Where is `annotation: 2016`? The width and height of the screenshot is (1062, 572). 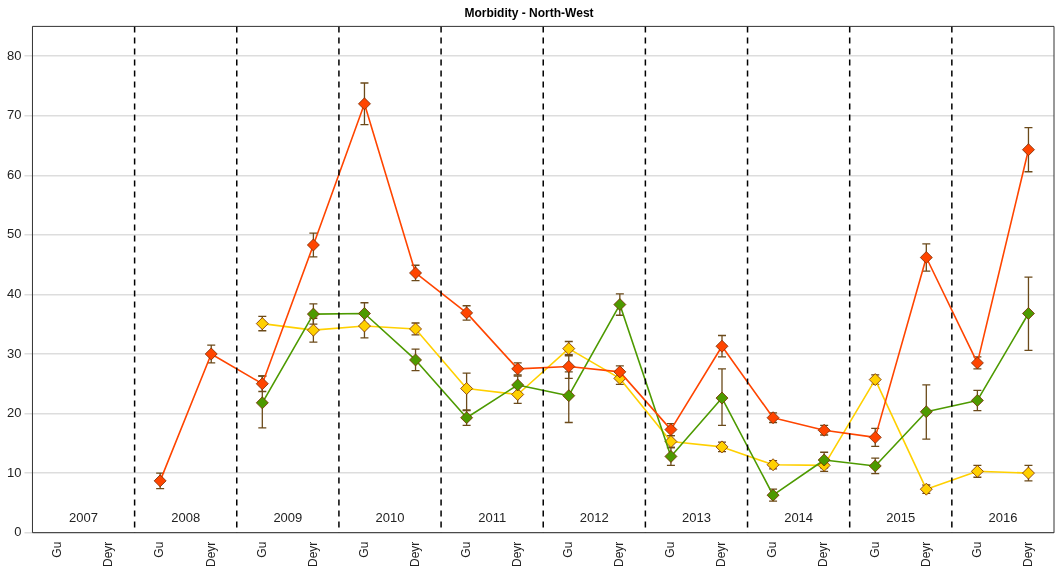
annotation: 2016 is located at coordinates (1003, 517).